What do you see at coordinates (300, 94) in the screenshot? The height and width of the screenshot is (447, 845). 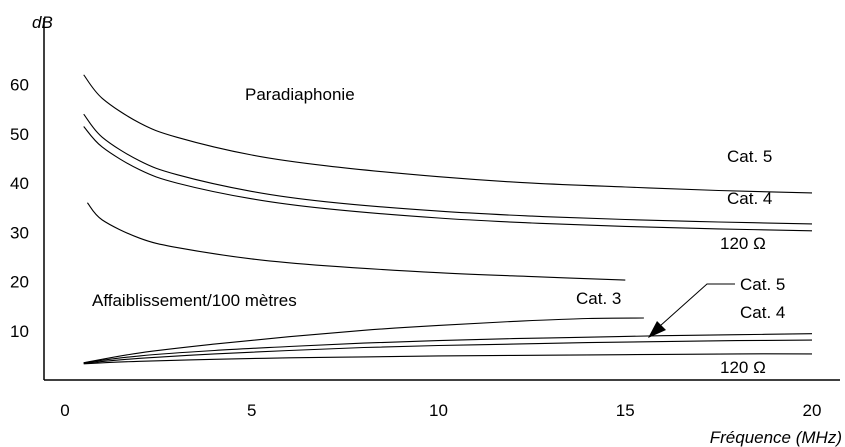 I see `group-label-paradiaphonie: Paradiaphonie` at bounding box center [300, 94].